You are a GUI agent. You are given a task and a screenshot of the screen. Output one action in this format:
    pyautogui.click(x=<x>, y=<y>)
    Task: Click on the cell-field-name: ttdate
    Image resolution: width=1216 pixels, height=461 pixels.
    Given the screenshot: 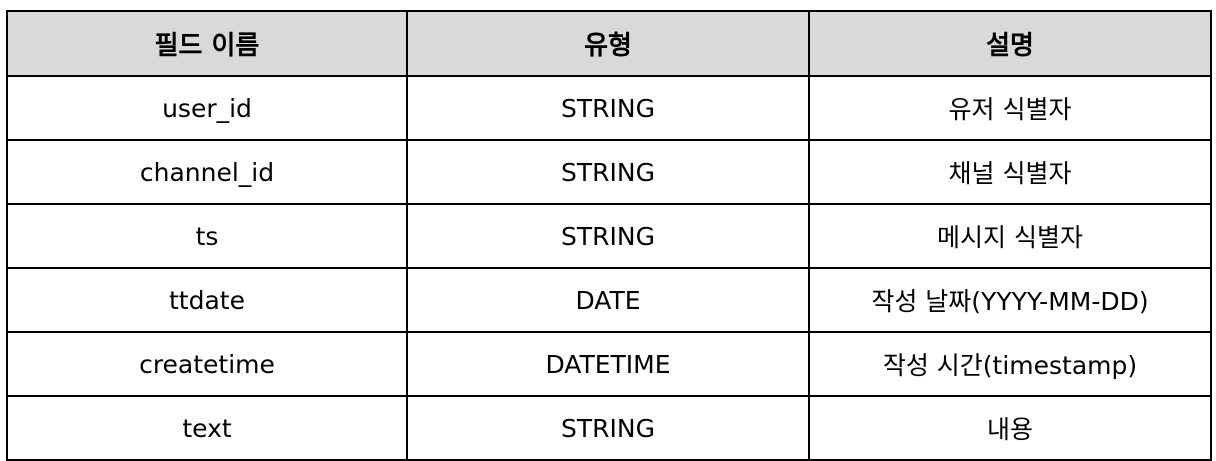 What is the action you would take?
    pyautogui.click(x=207, y=300)
    